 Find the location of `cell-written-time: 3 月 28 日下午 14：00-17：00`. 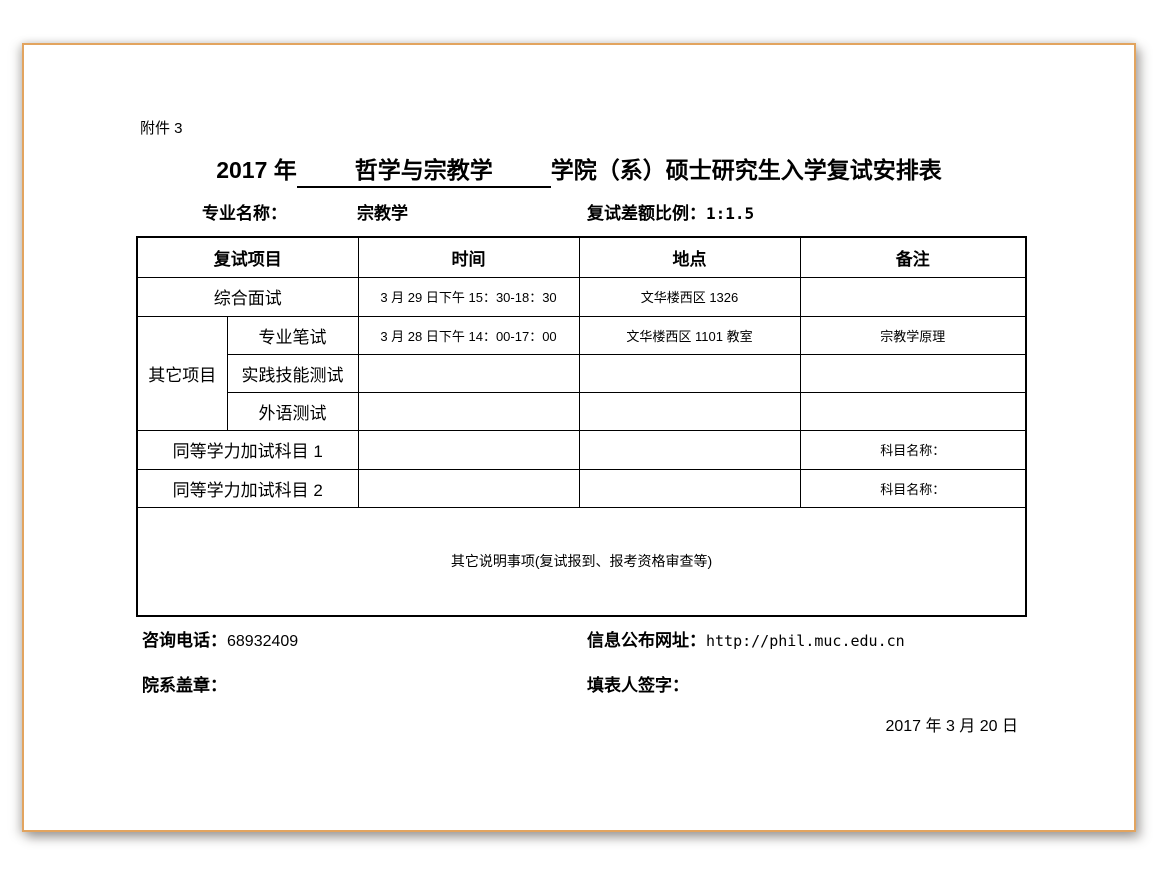

cell-written-time: 3 月 28 日下午 14：00-17：00 is located at coordinates (468, 335).